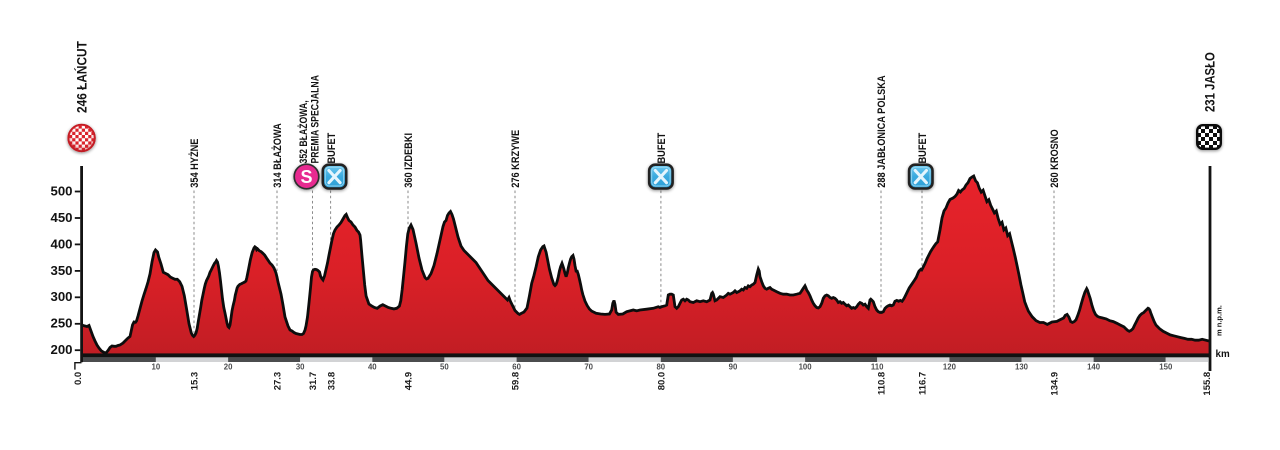 The height and width of the screenshot is (450, 1280). Describe the element at coordinates (315, 119) in the screenshot. I see `svg-text: PREMIA SPECJALNA` at that location.